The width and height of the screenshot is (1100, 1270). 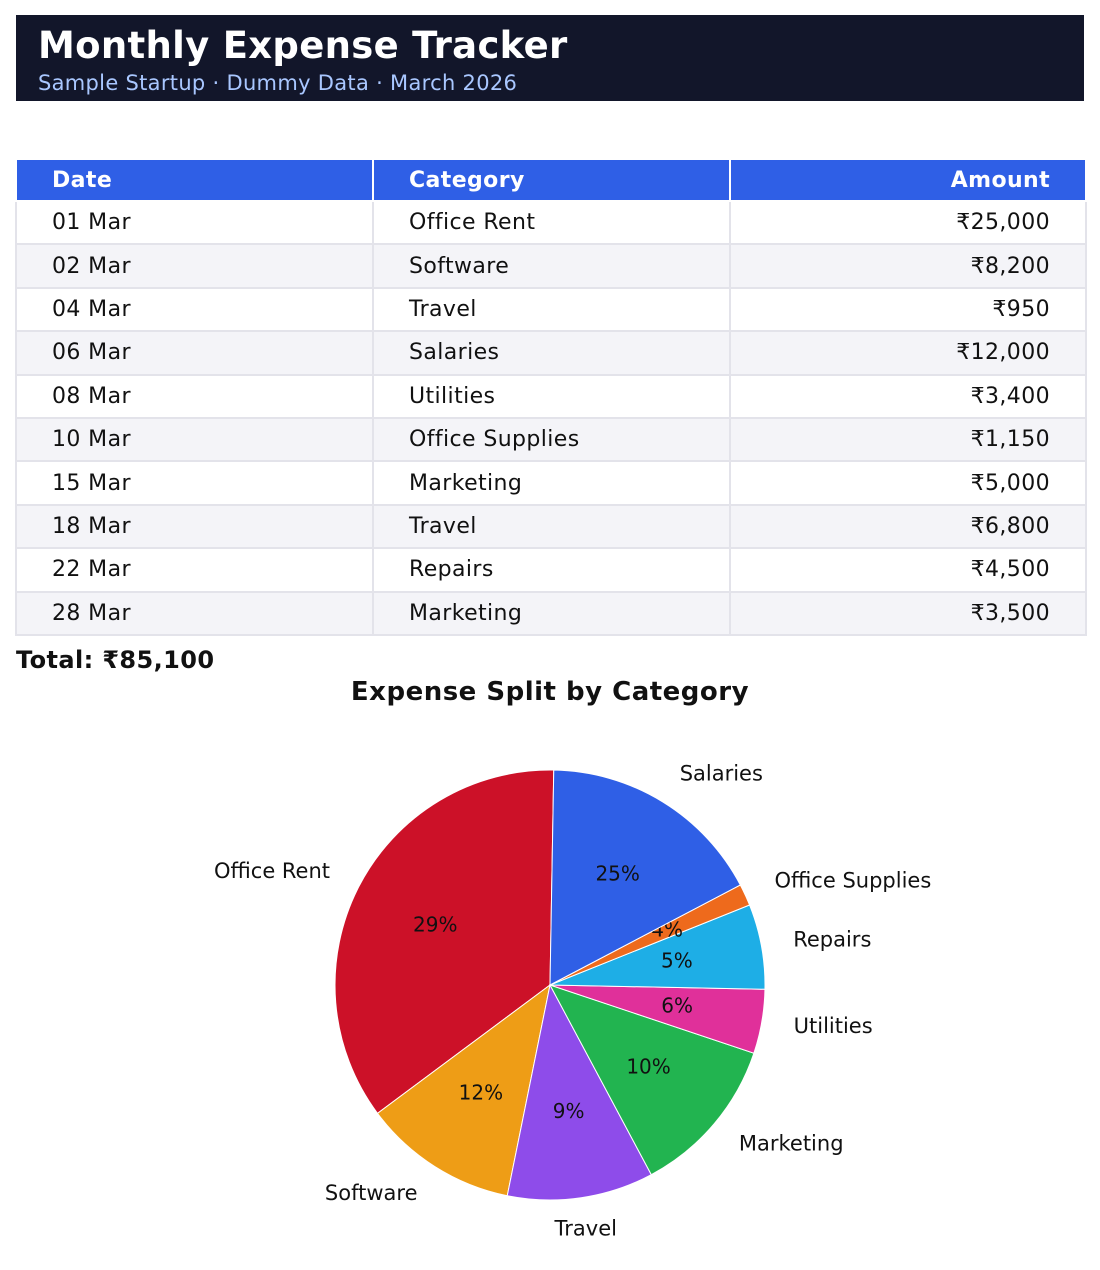 What do you see at coordinates (908, 613) in the screenshot?
I see `cell-amount: ₹3,500` at bounding box center [908, 613].